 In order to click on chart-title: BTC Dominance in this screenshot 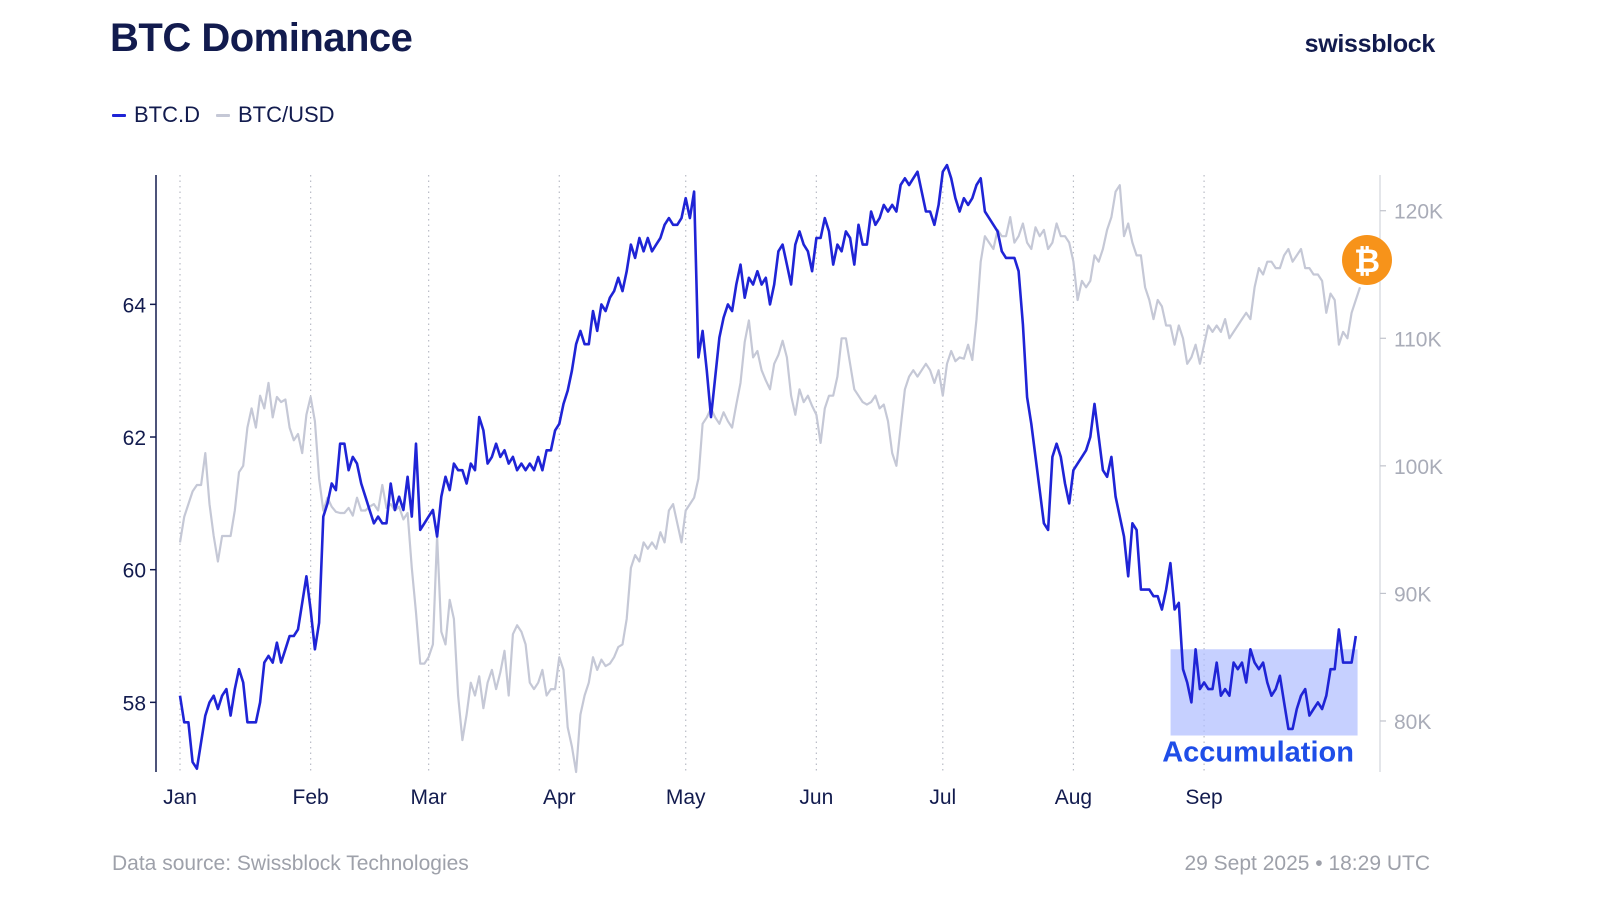, I will do `click(261, 38)`.